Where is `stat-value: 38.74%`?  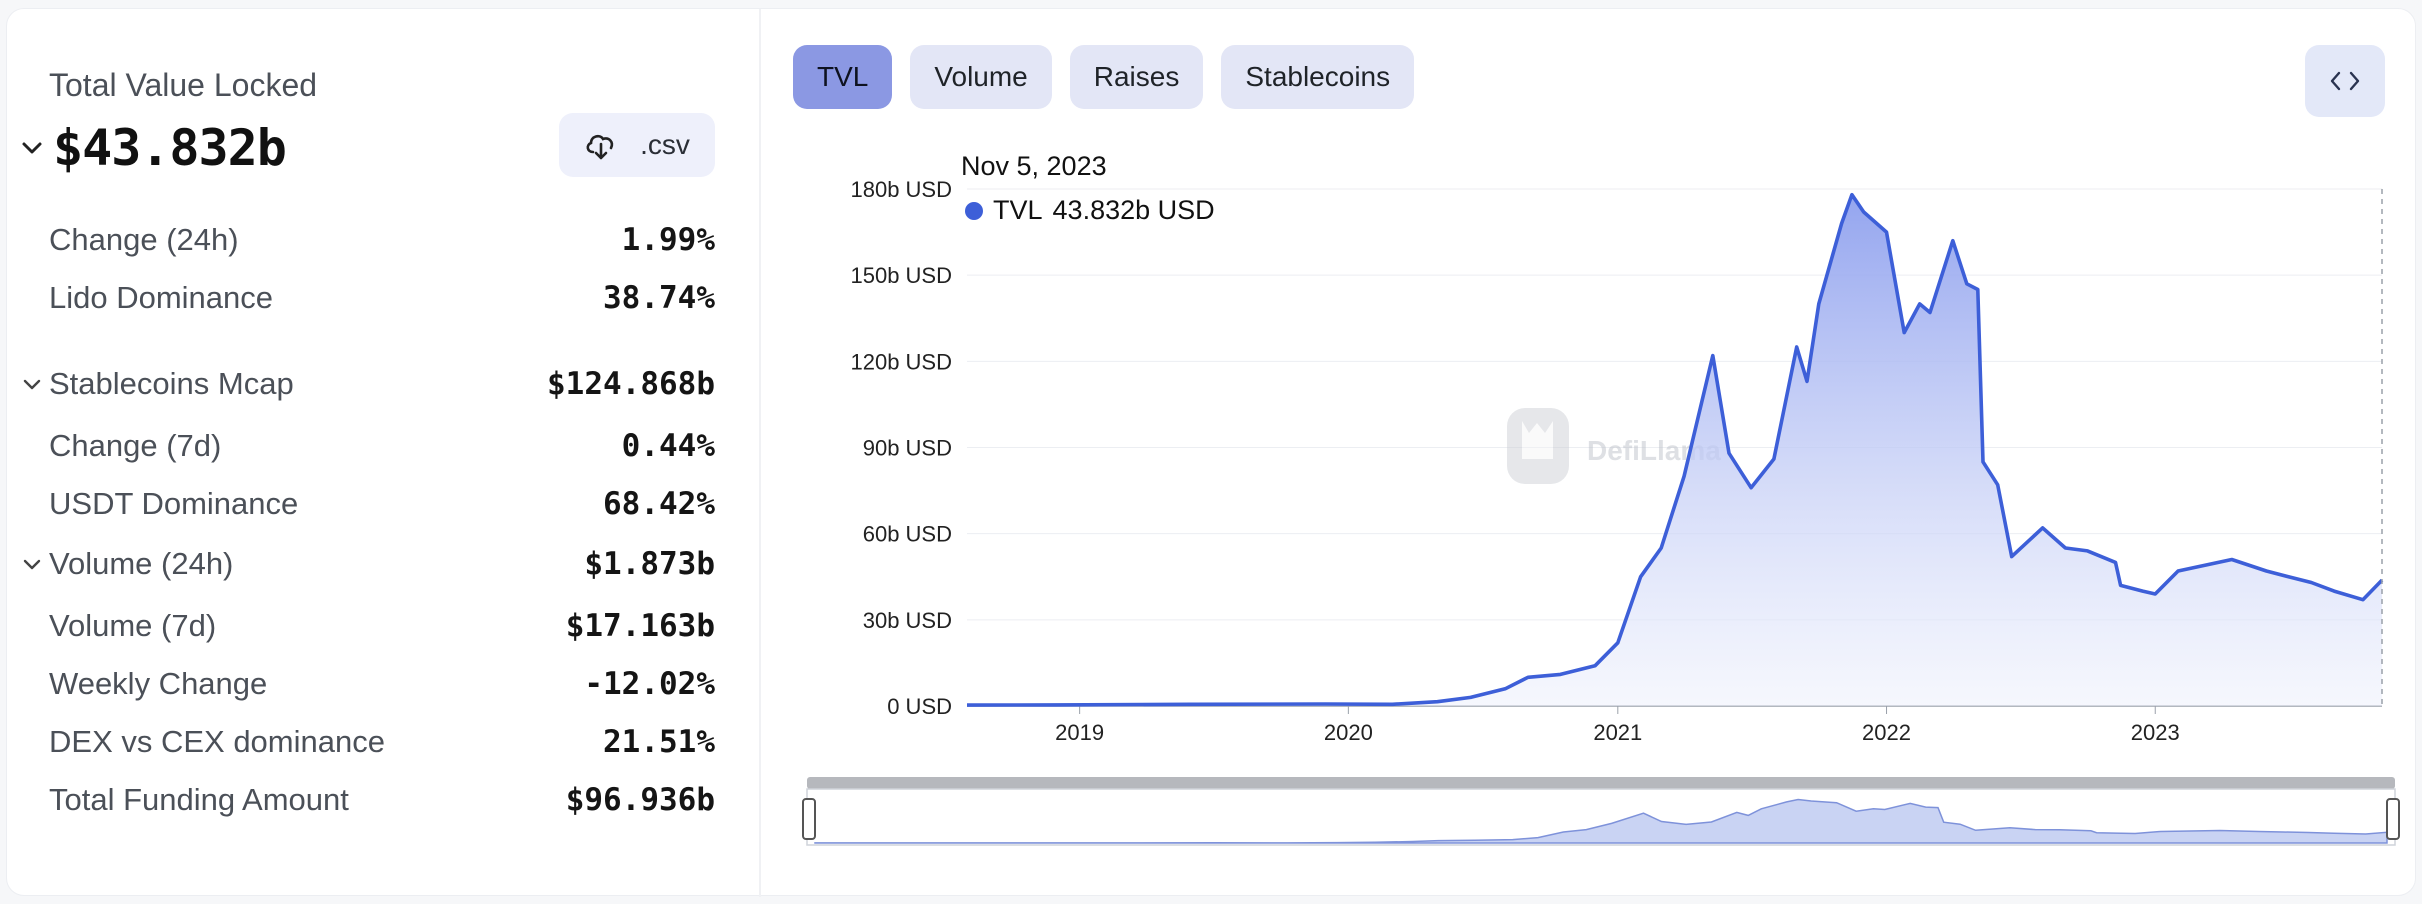 stat-value: 38.74% is located at coordinates (659, 298).